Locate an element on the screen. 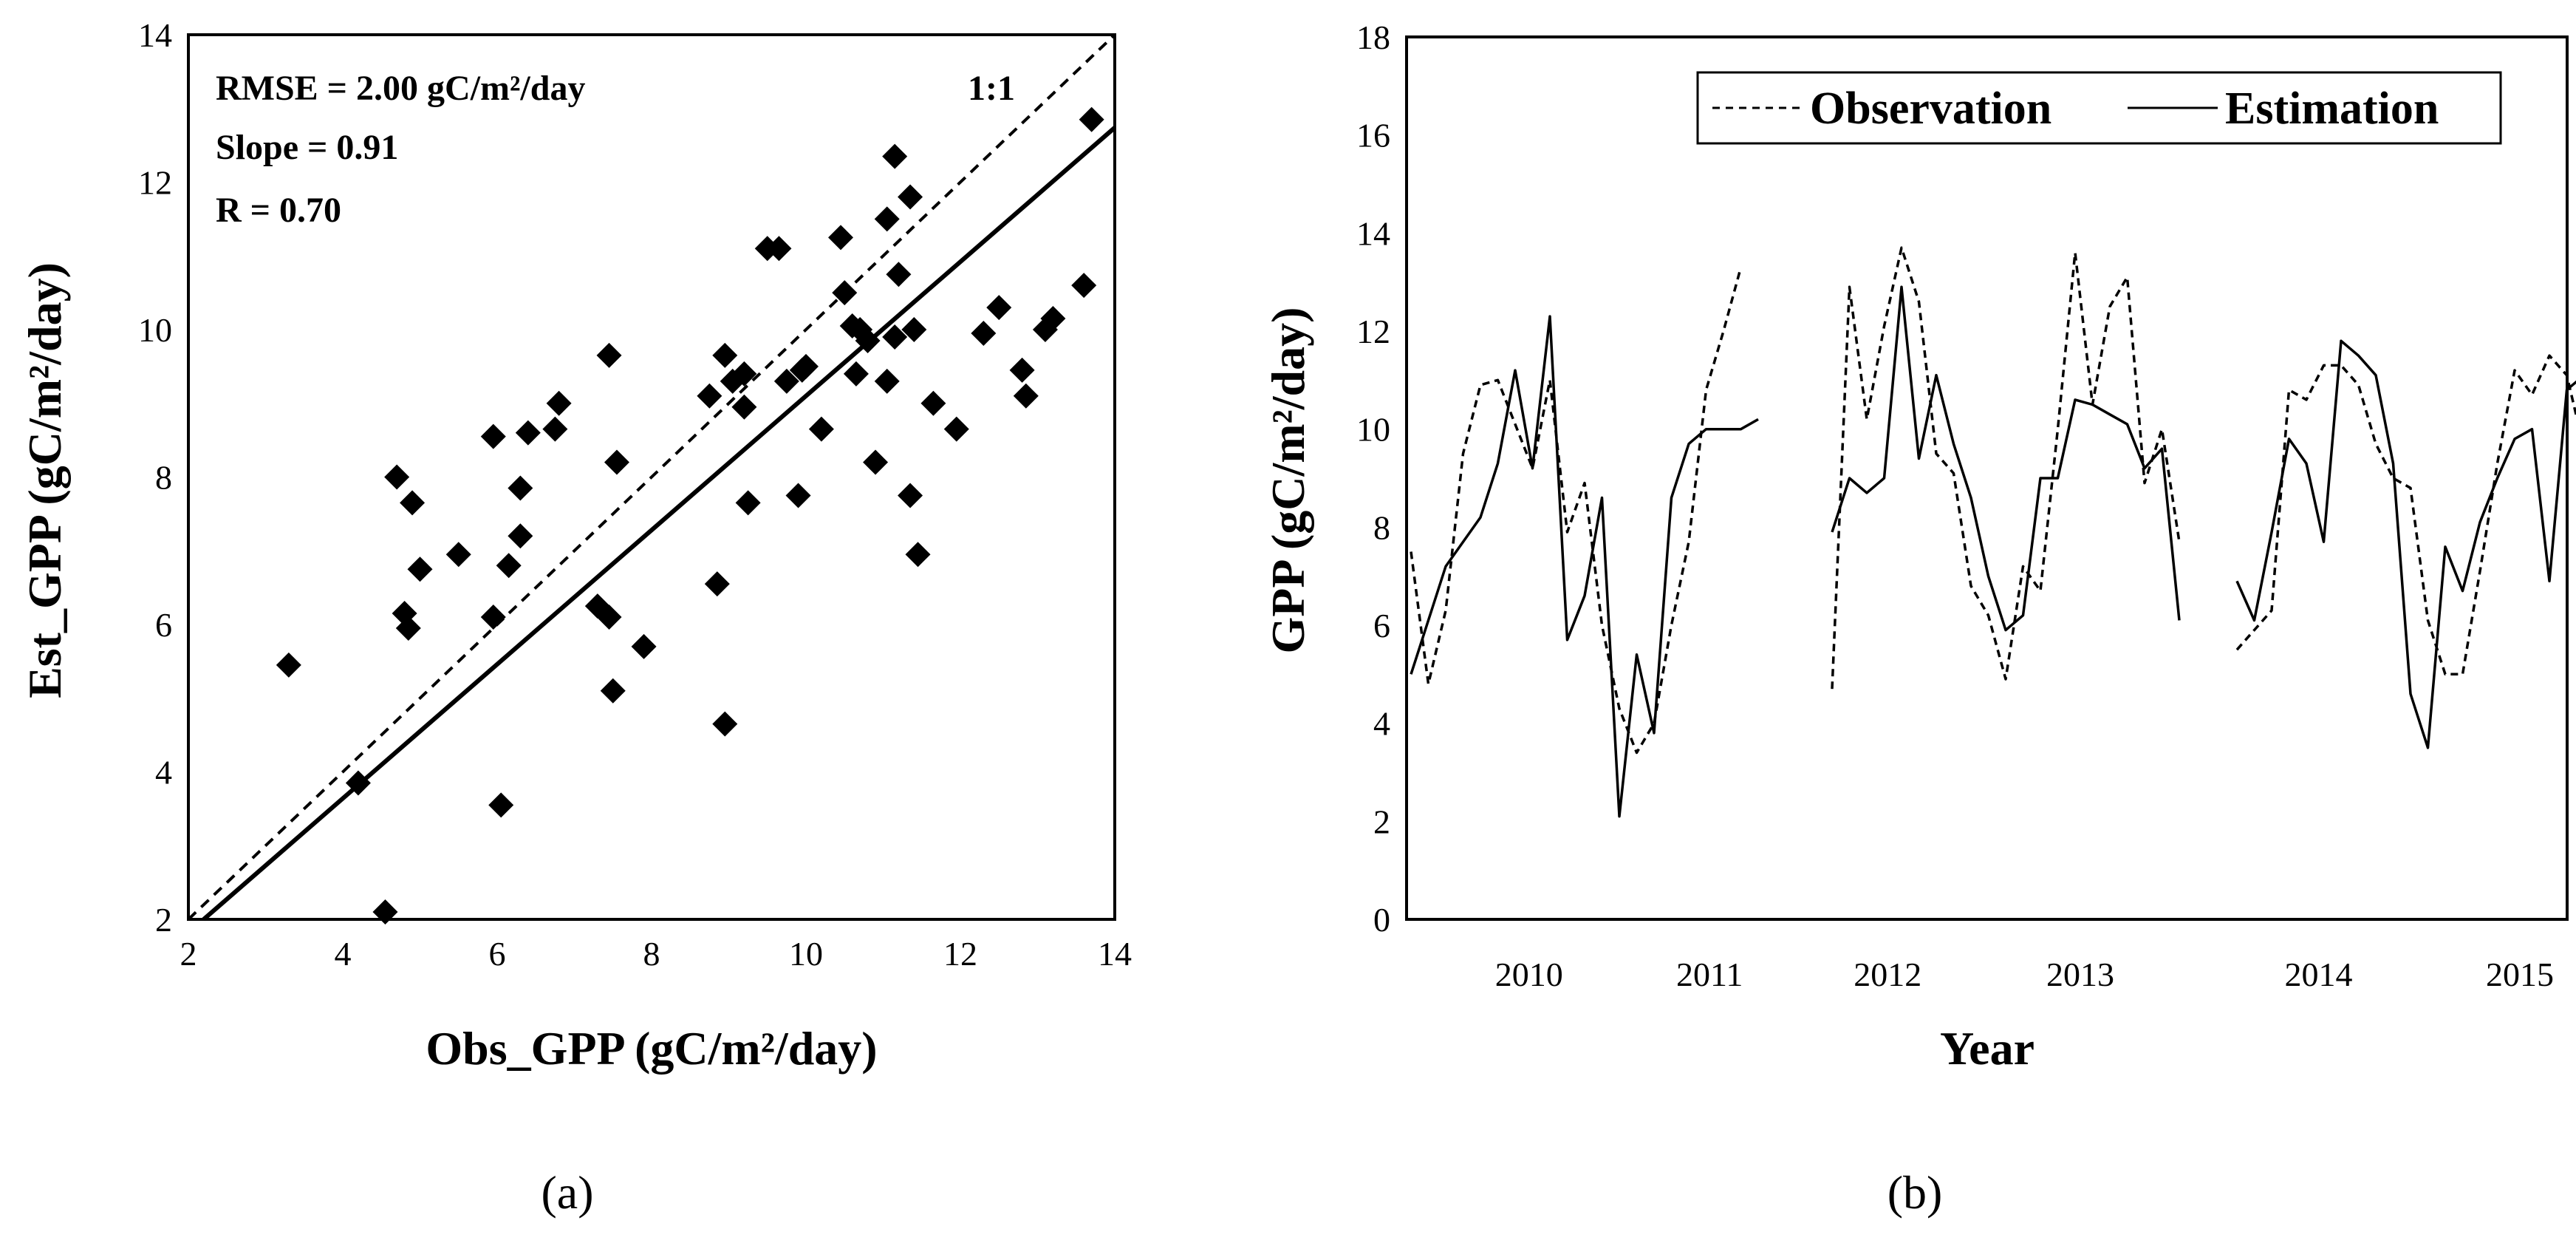 The image size is (2576, 1246). timeseries-y-tick-label: 2 is located at coordinates (1381, 821).